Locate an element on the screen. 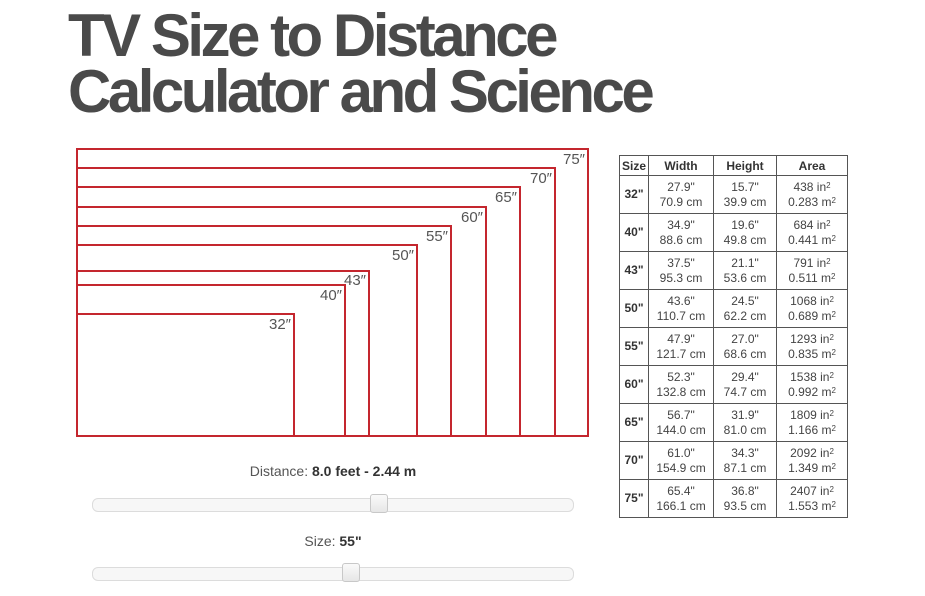  width-cm: 166.1 cm is located at coordinates (681, 505).